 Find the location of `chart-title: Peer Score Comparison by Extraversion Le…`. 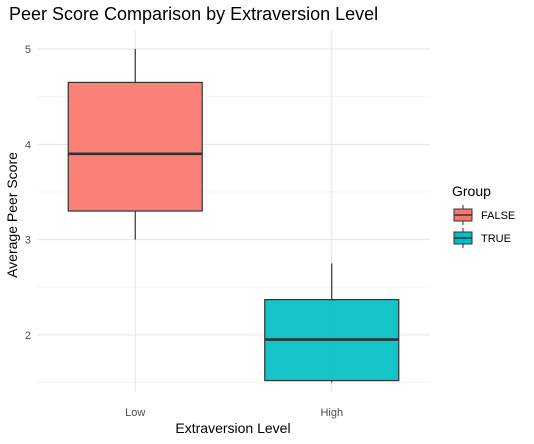

chart-title: Peer Score Comparison by Extraversion Le… is located at coordinates (193, 14).